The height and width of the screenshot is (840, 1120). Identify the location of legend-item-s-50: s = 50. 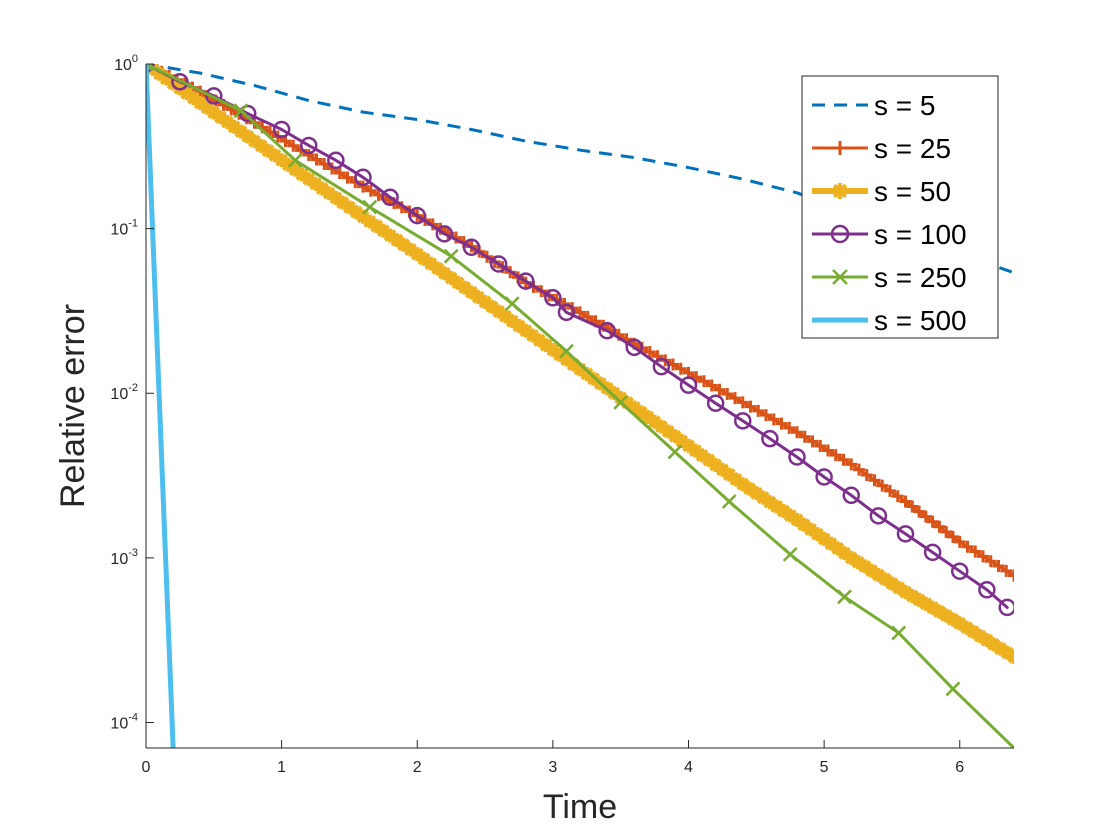
(881, 191).